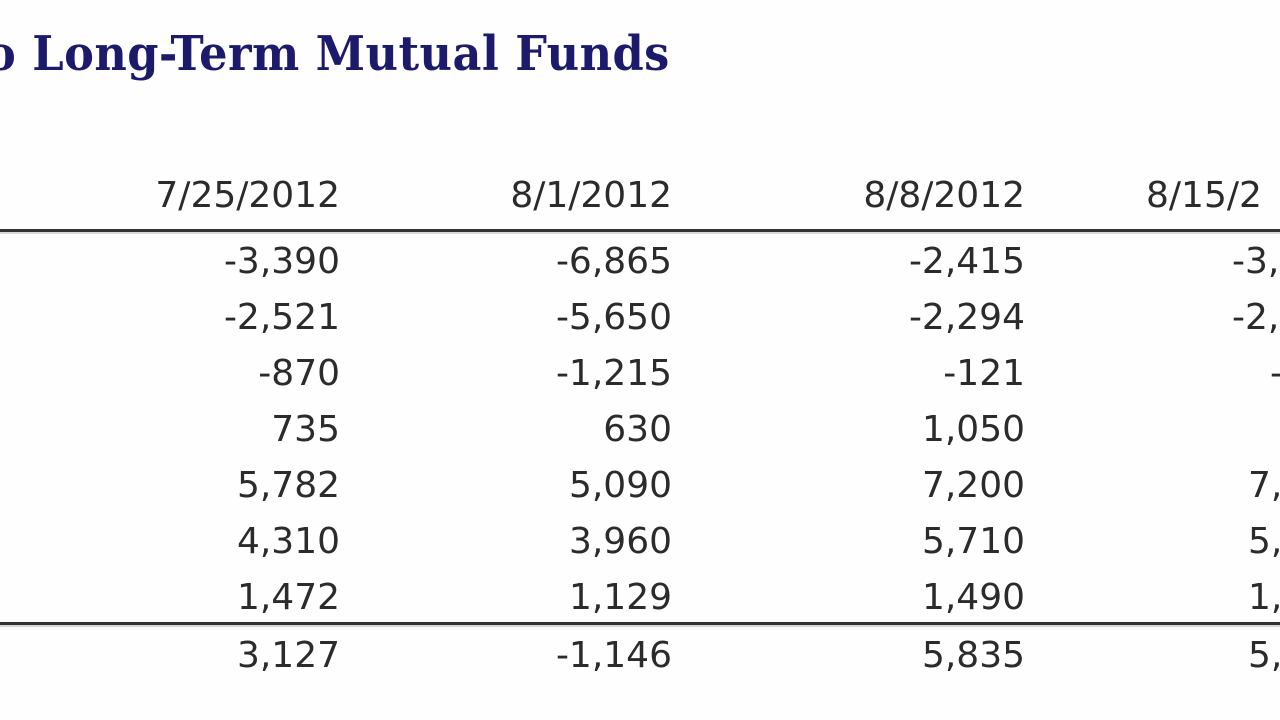 The image size is (1280, 720). What do you see at coordinates (1204, 195) in the screenshot?
I see `column-header: 8/15/2` at bounding box center [1204, 195].